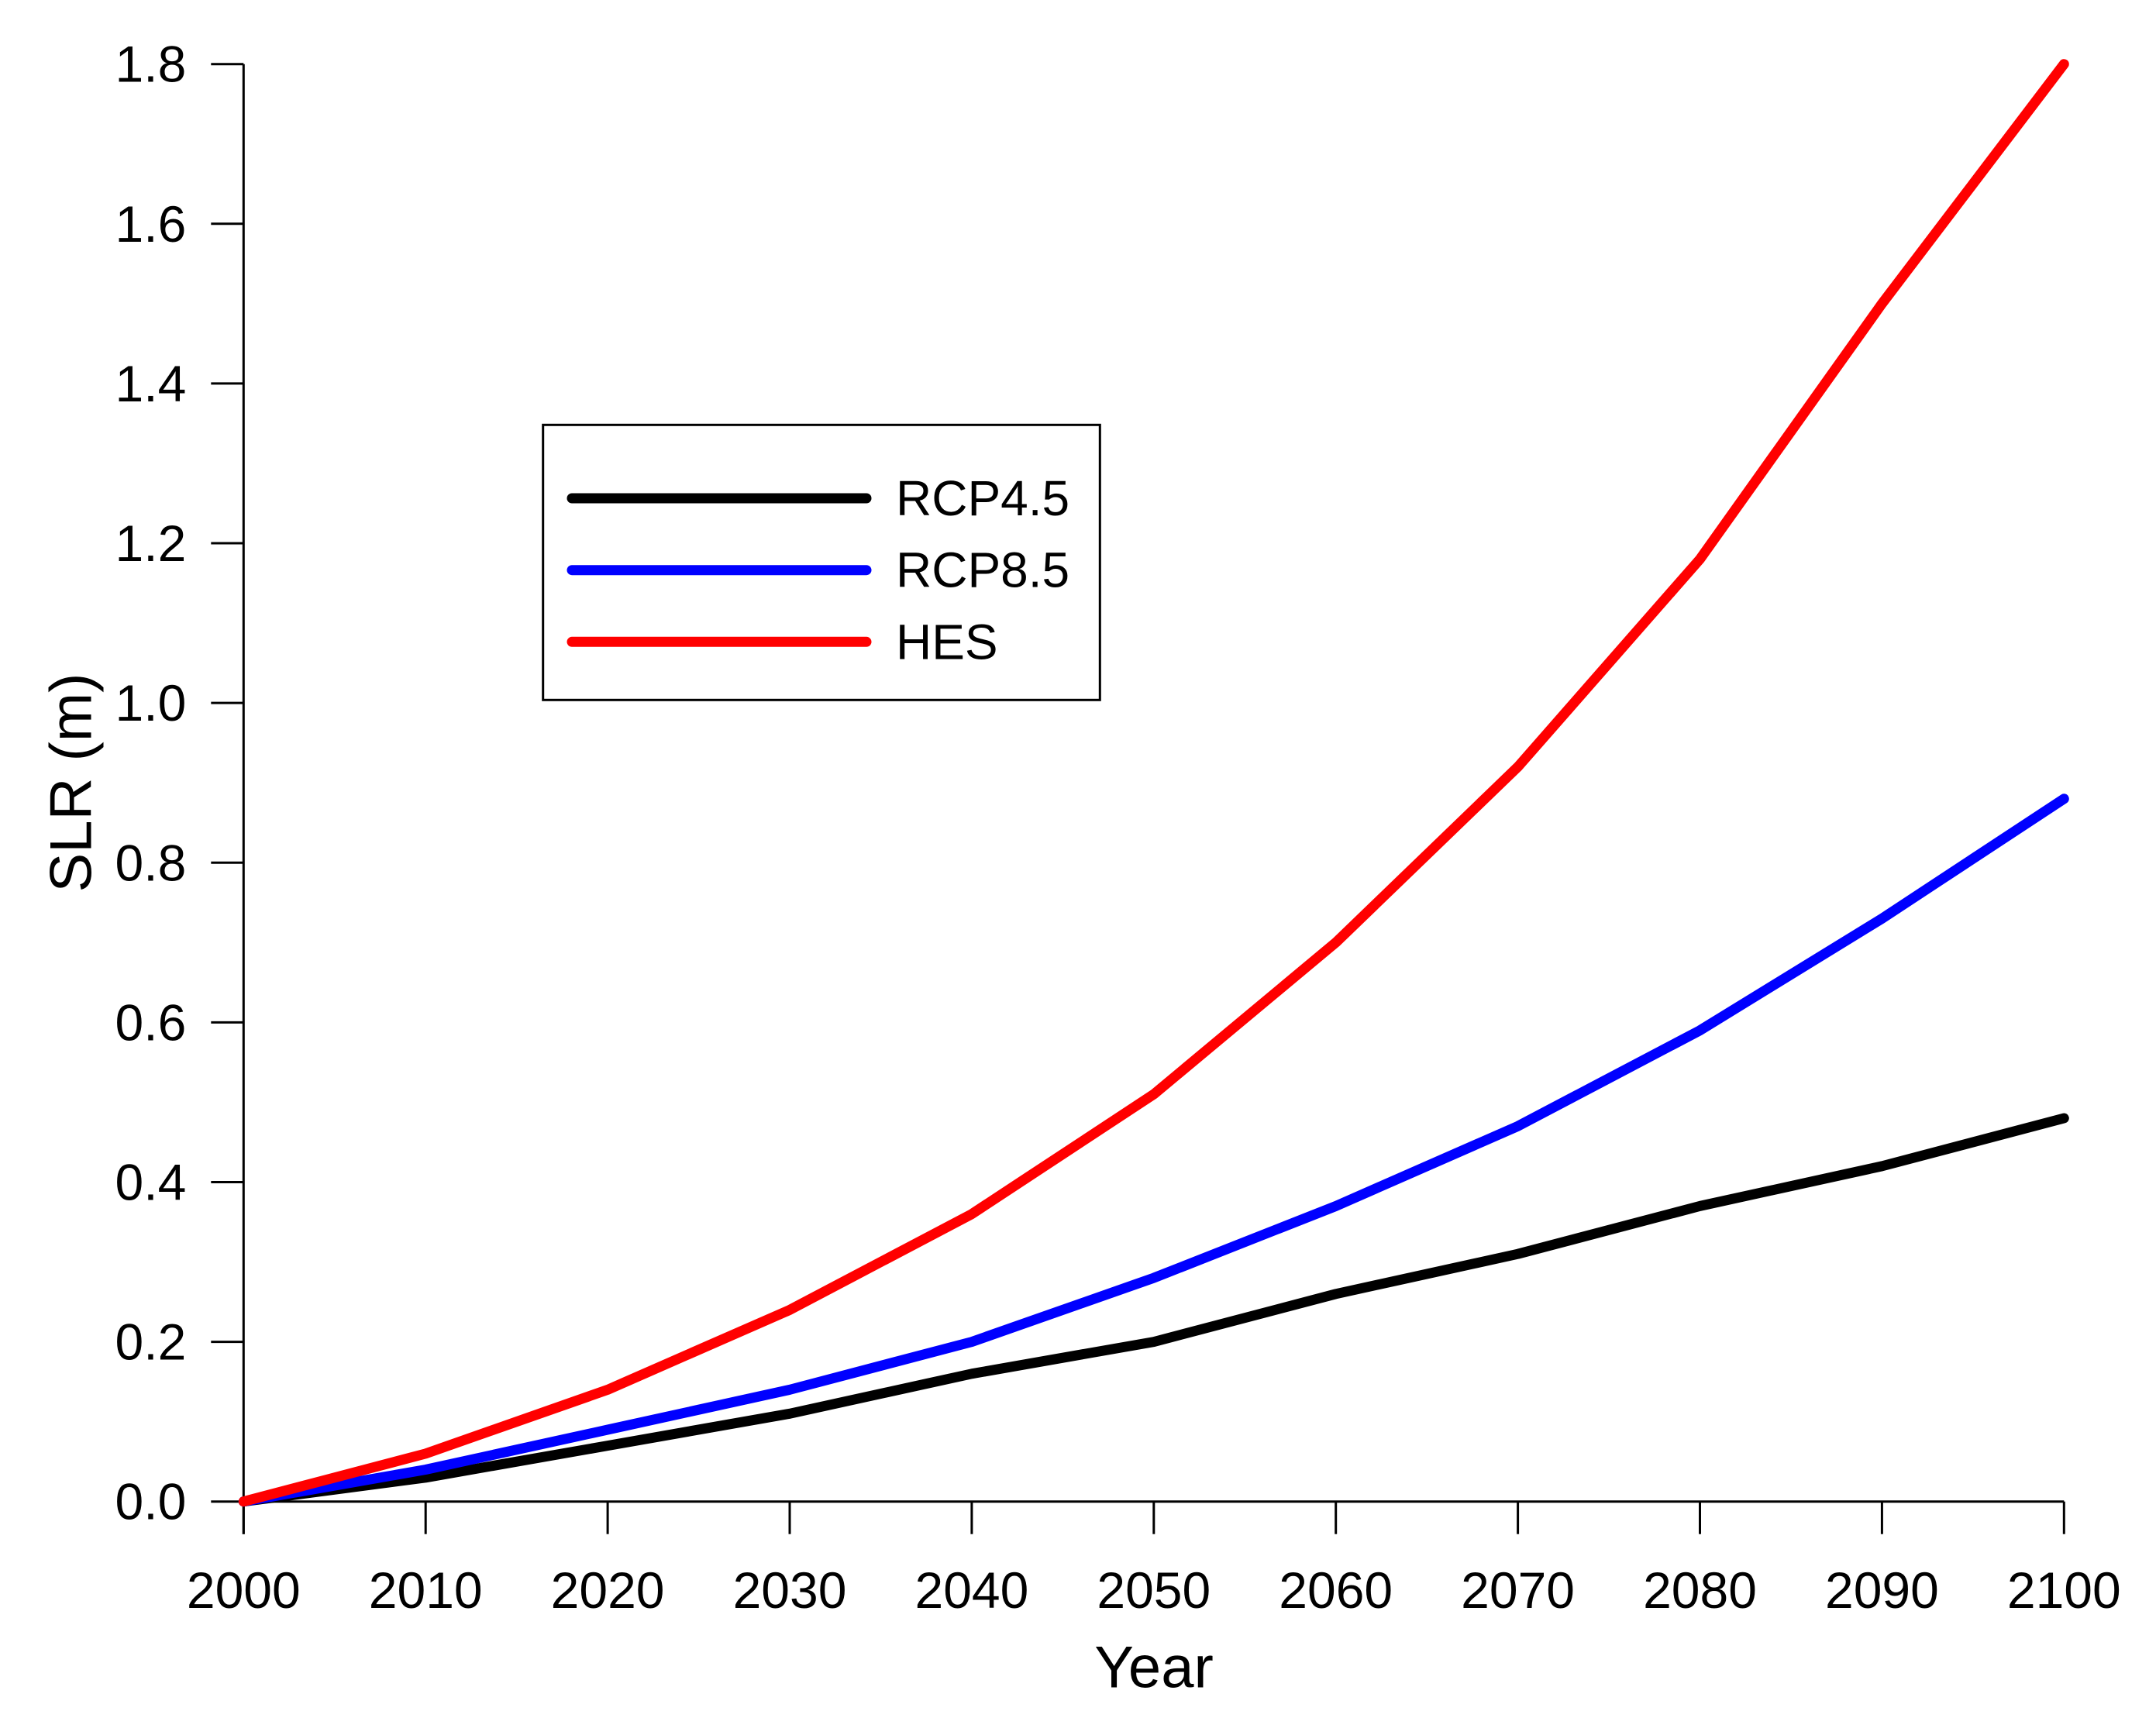 The width and height of the screenshot is (2156, 1711). I want to click on x-tick-label: 2020, so click(608, 1590).